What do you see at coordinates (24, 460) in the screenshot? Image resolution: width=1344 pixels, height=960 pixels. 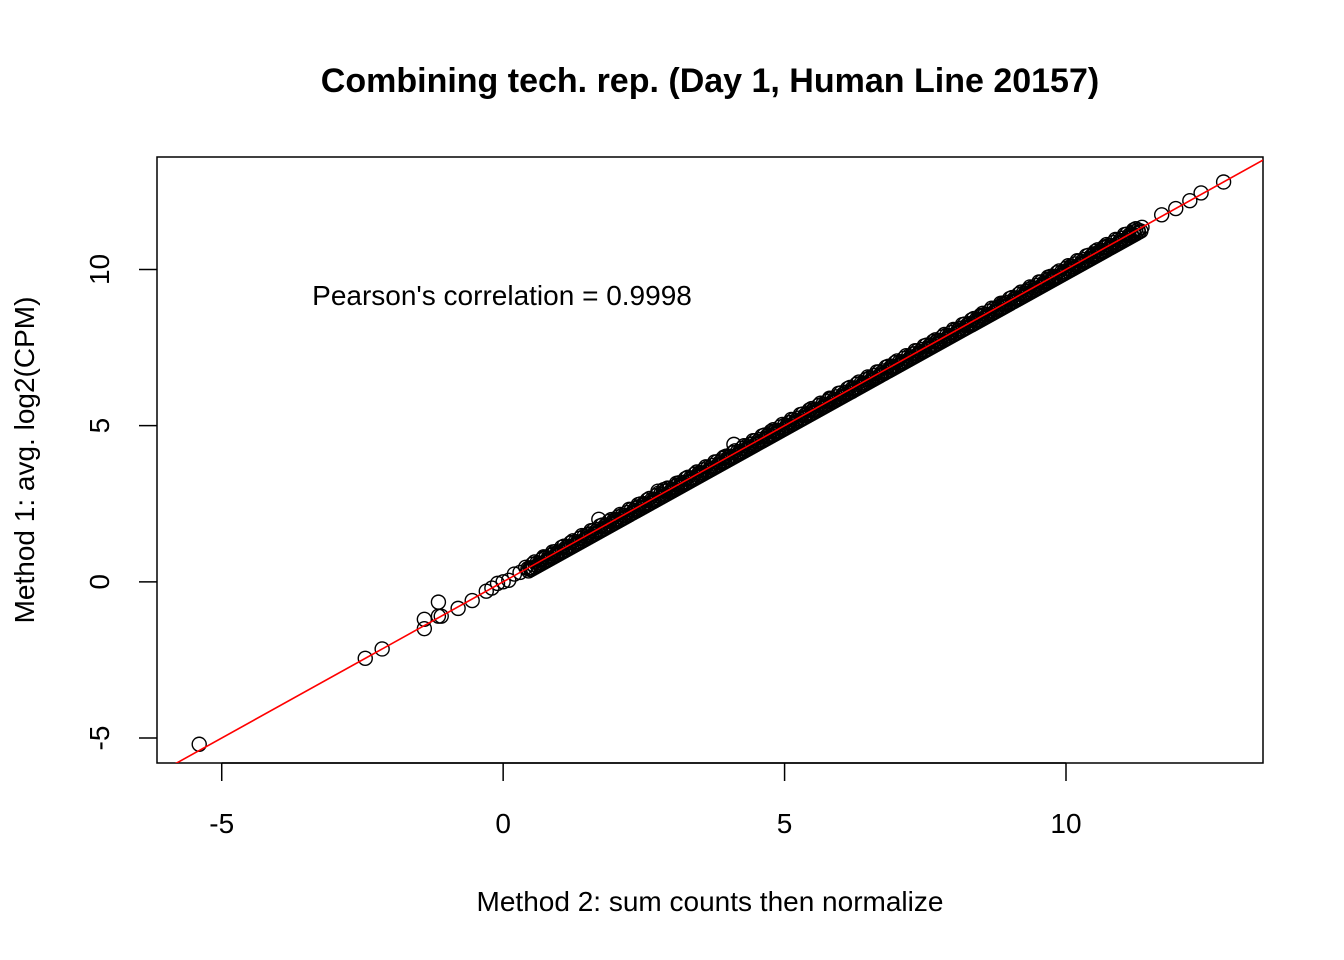 I see `y-axis-label: Method 1: avg. log2(CPM)` at bounding box center [24, 460].